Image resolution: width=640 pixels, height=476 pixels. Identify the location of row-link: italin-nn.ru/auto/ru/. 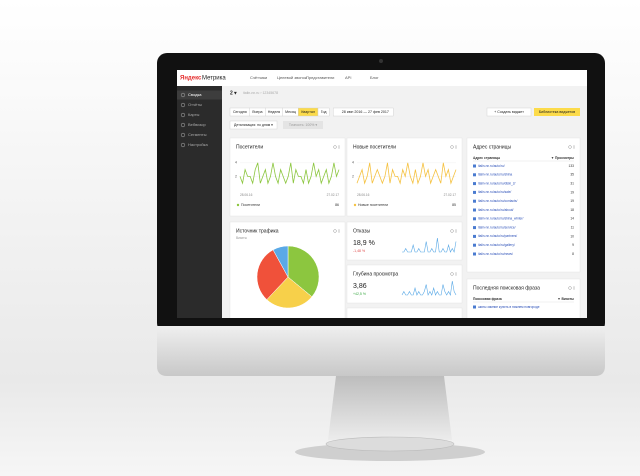
(491, 166).